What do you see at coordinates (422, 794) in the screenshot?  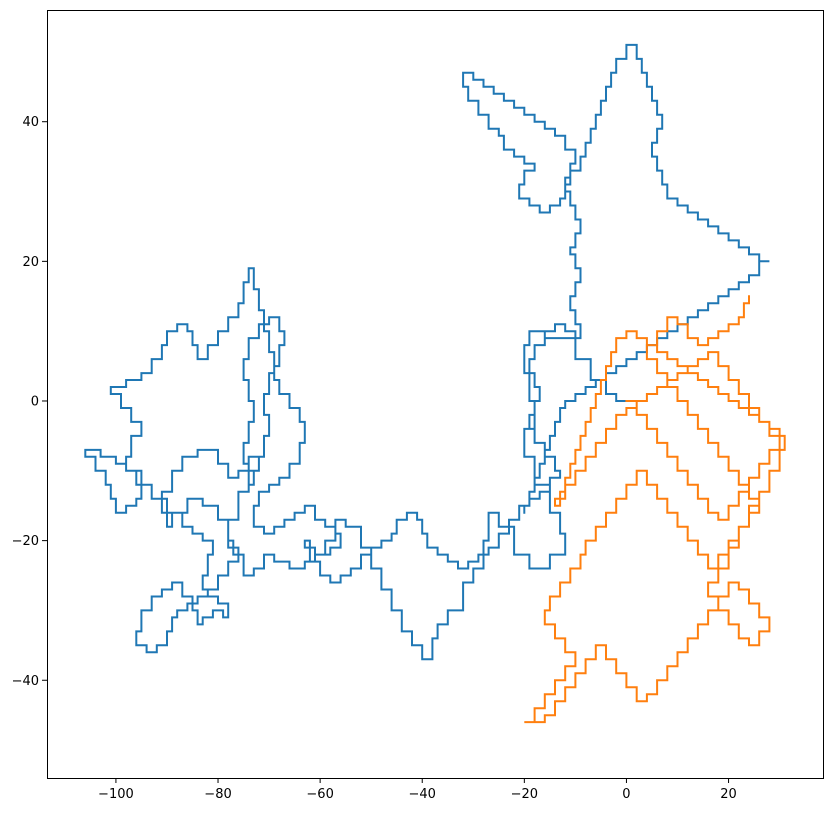 I see `x-tick-label: −40` at bounding box center [422, 794].